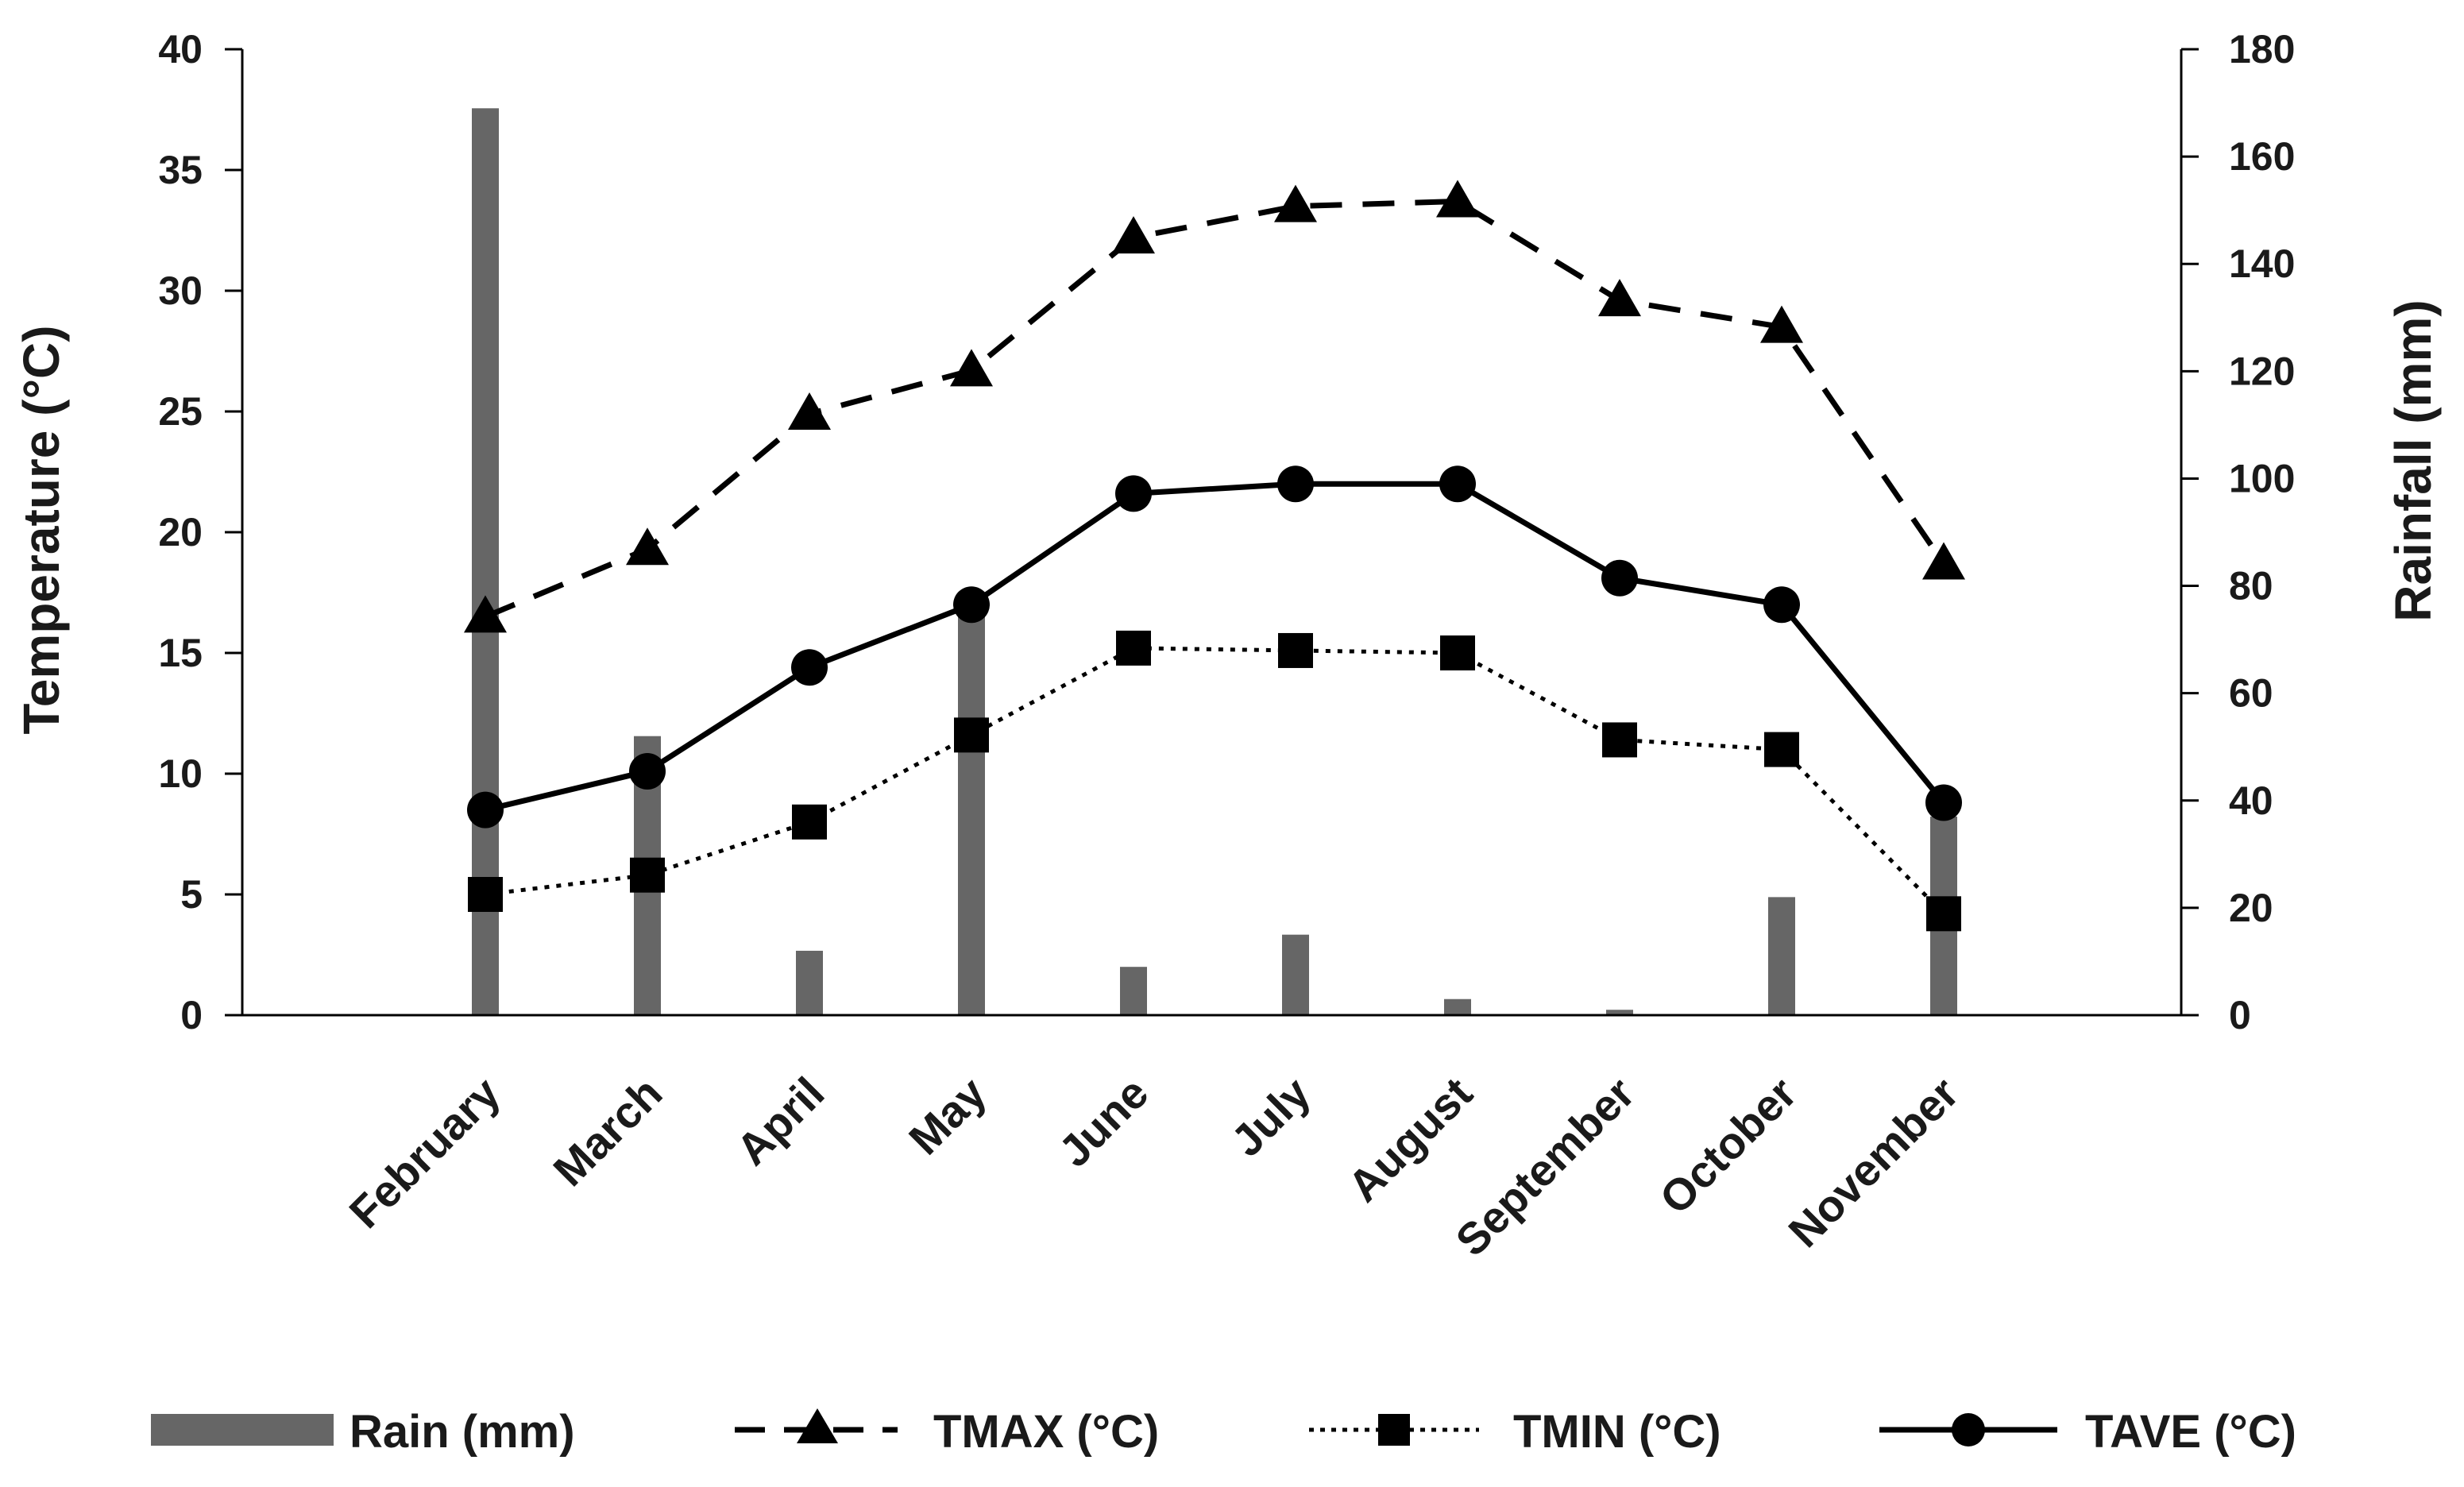 The image size is (2464, 1487). I want to click on tmin-line, so click(1215, 781).